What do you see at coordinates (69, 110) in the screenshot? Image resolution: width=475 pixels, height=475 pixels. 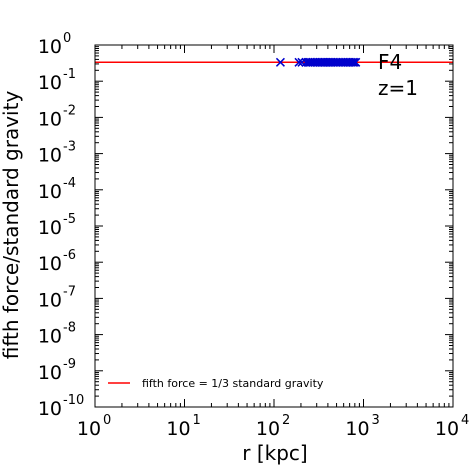 I see `y-tick-exponent: -2` at bounding box center [69, 110].